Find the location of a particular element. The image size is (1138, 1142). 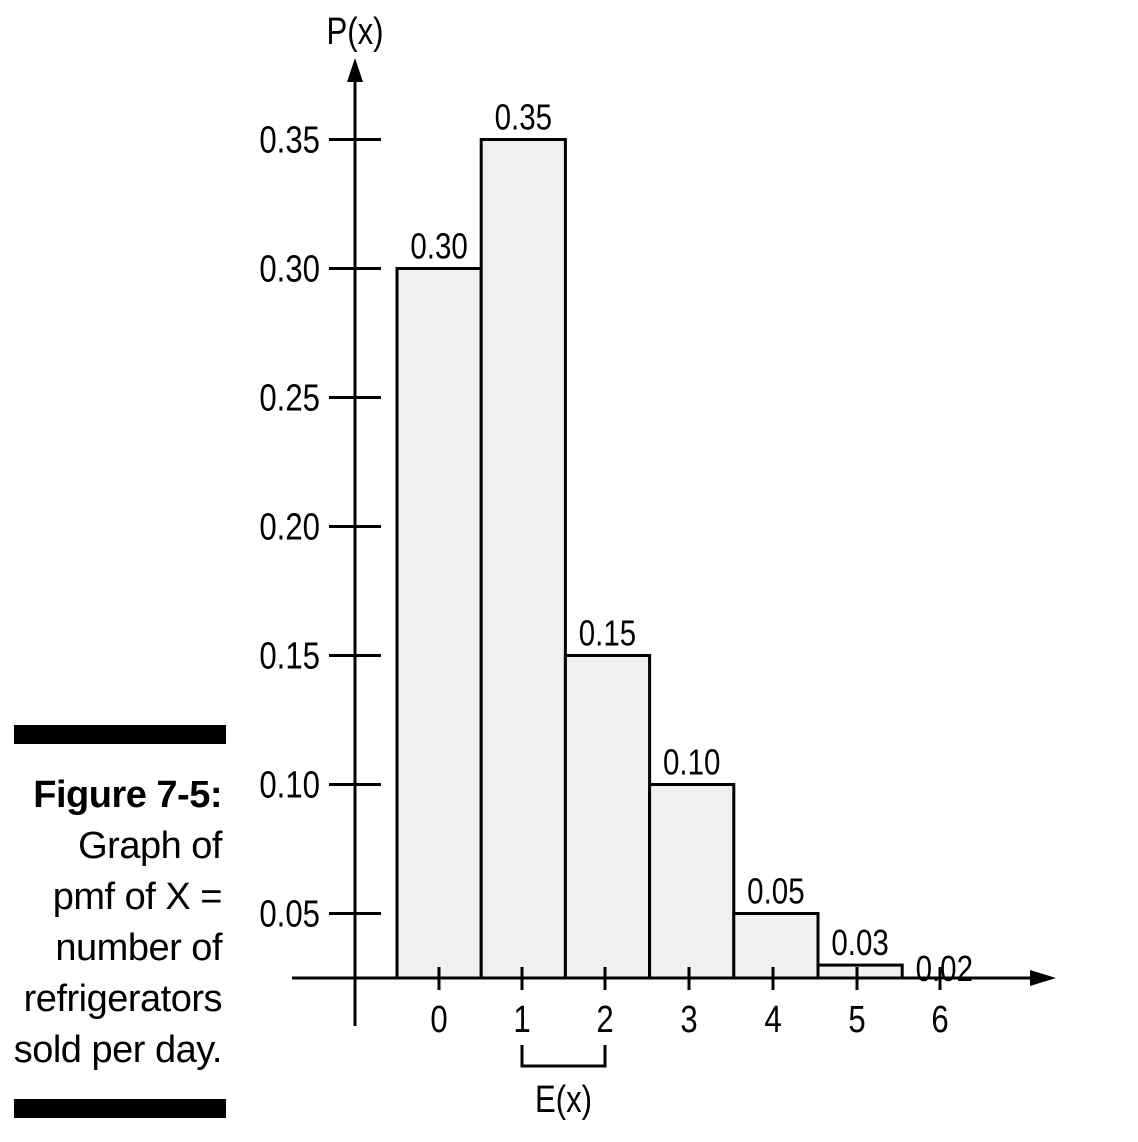

y-tick-label-4: 0.25 is located at coordinates (289, 399).